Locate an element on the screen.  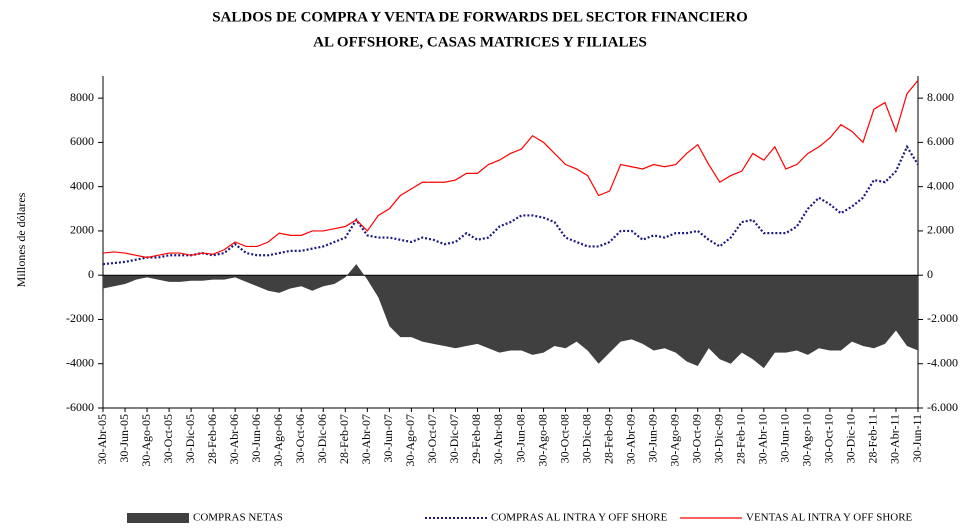
x-tick-label: 28-Feb-09 is located at coordinates (608, 439).